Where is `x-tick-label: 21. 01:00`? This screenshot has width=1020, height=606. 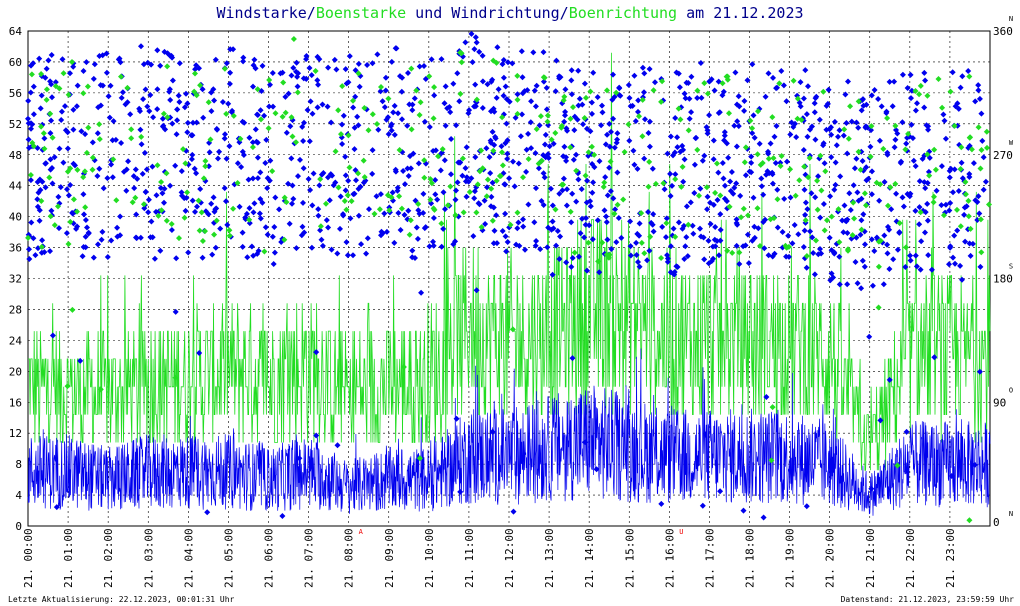
x-tick-label: 21. 01:00 is located at coordinates (68, 558).